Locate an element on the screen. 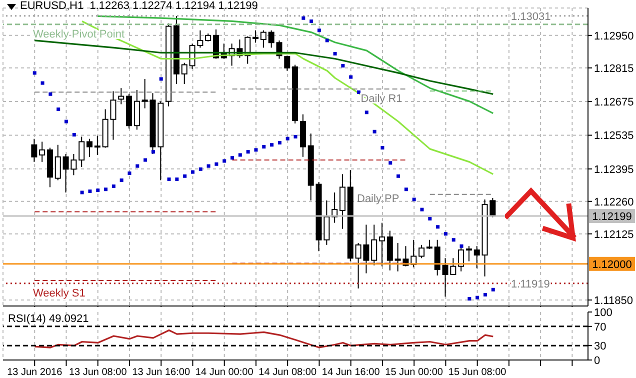 This screenshot has height=378, width=636. ref-line-label: Weekly S1 is located at coordinates (59, 293).